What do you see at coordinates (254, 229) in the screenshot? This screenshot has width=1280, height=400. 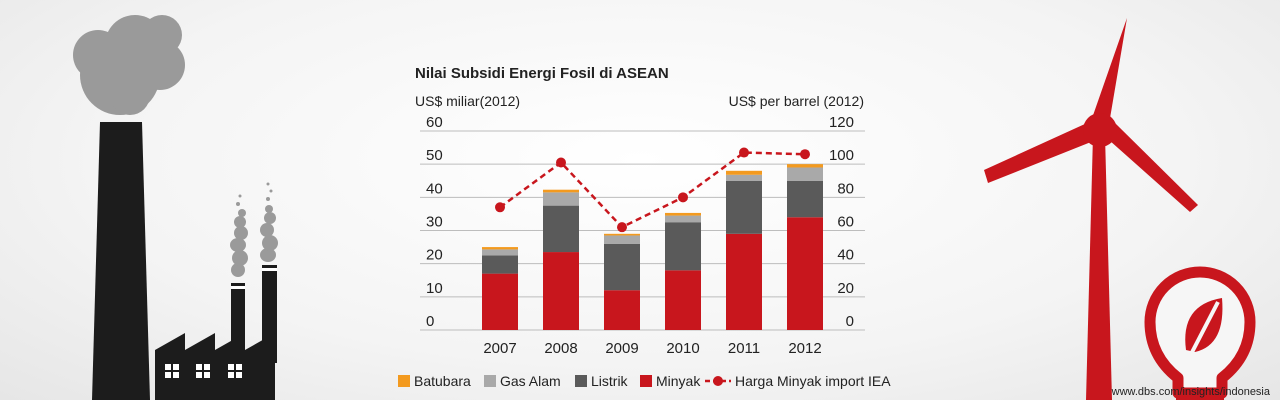 I see `small-smoke-icon` at bounding box center [254, 229].